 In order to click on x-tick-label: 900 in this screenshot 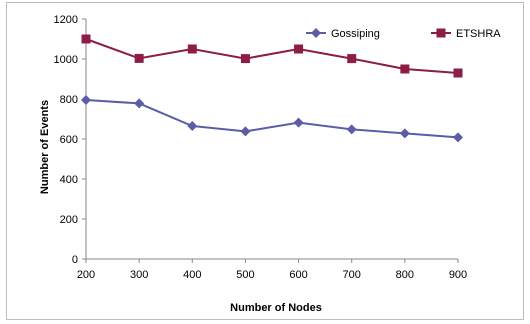, I will do `click(458, 275)`.